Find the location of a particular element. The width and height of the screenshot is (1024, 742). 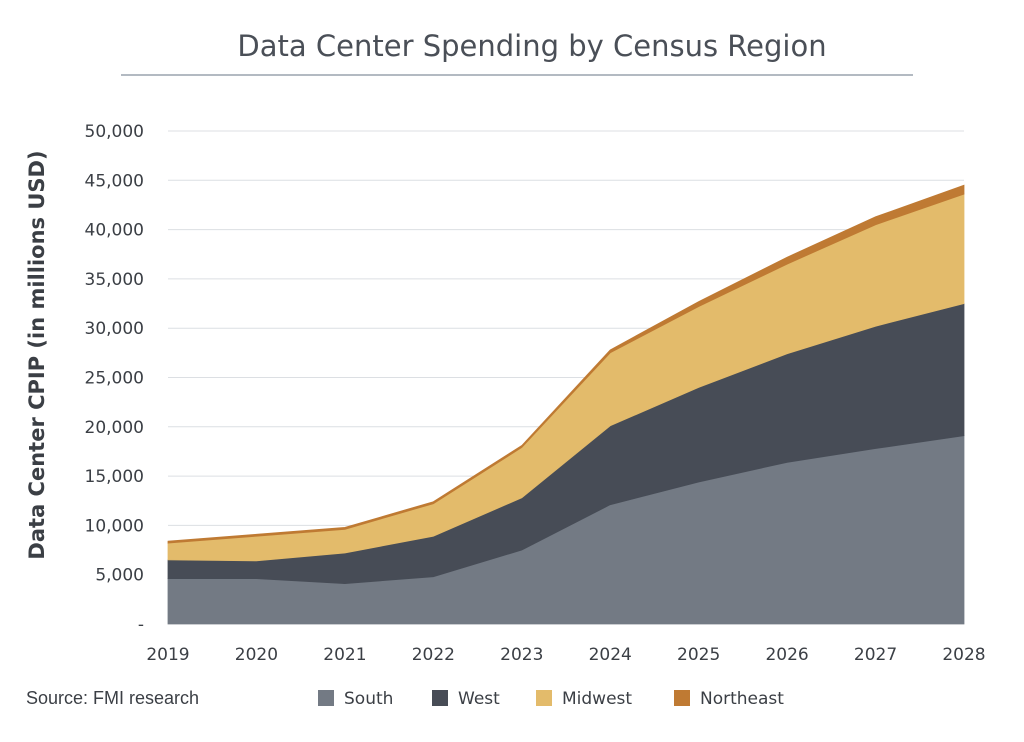

y-tick-label: 5,000 is located at coordinates (119, 576).